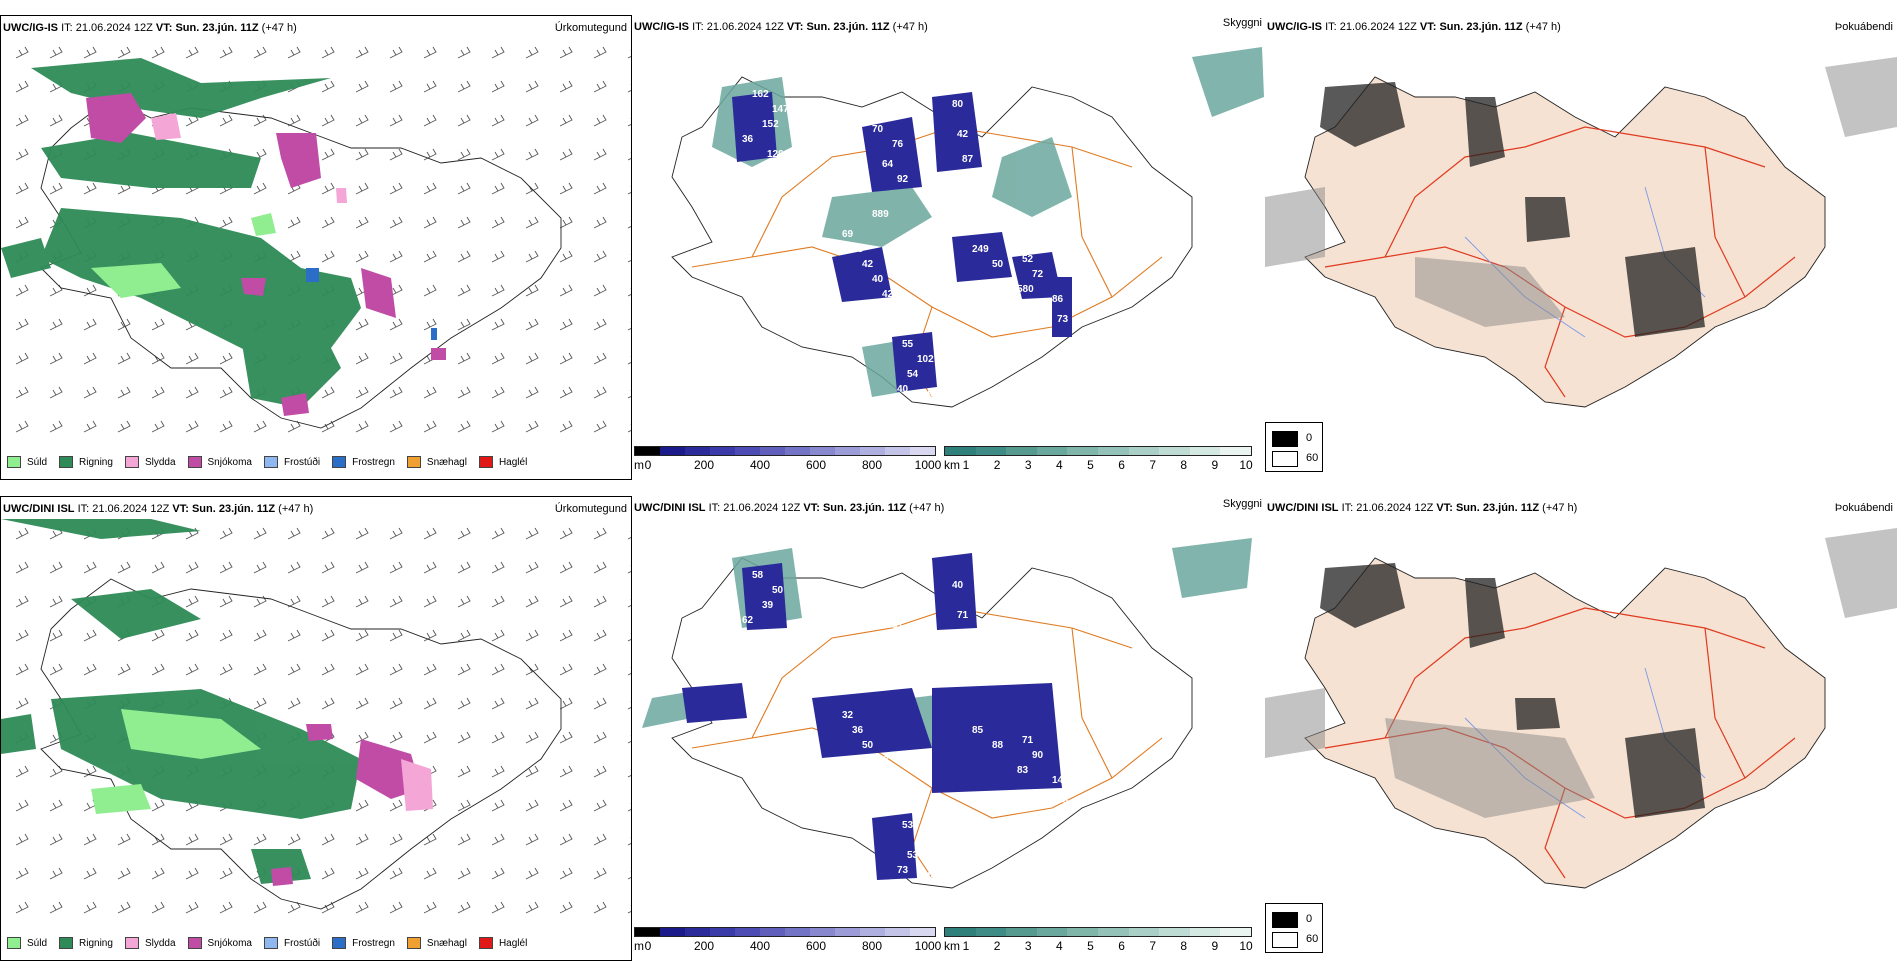  Describe the element at coordinates (291, 943) in the screenshot. I see `legend-item: Frostúði` at that location.